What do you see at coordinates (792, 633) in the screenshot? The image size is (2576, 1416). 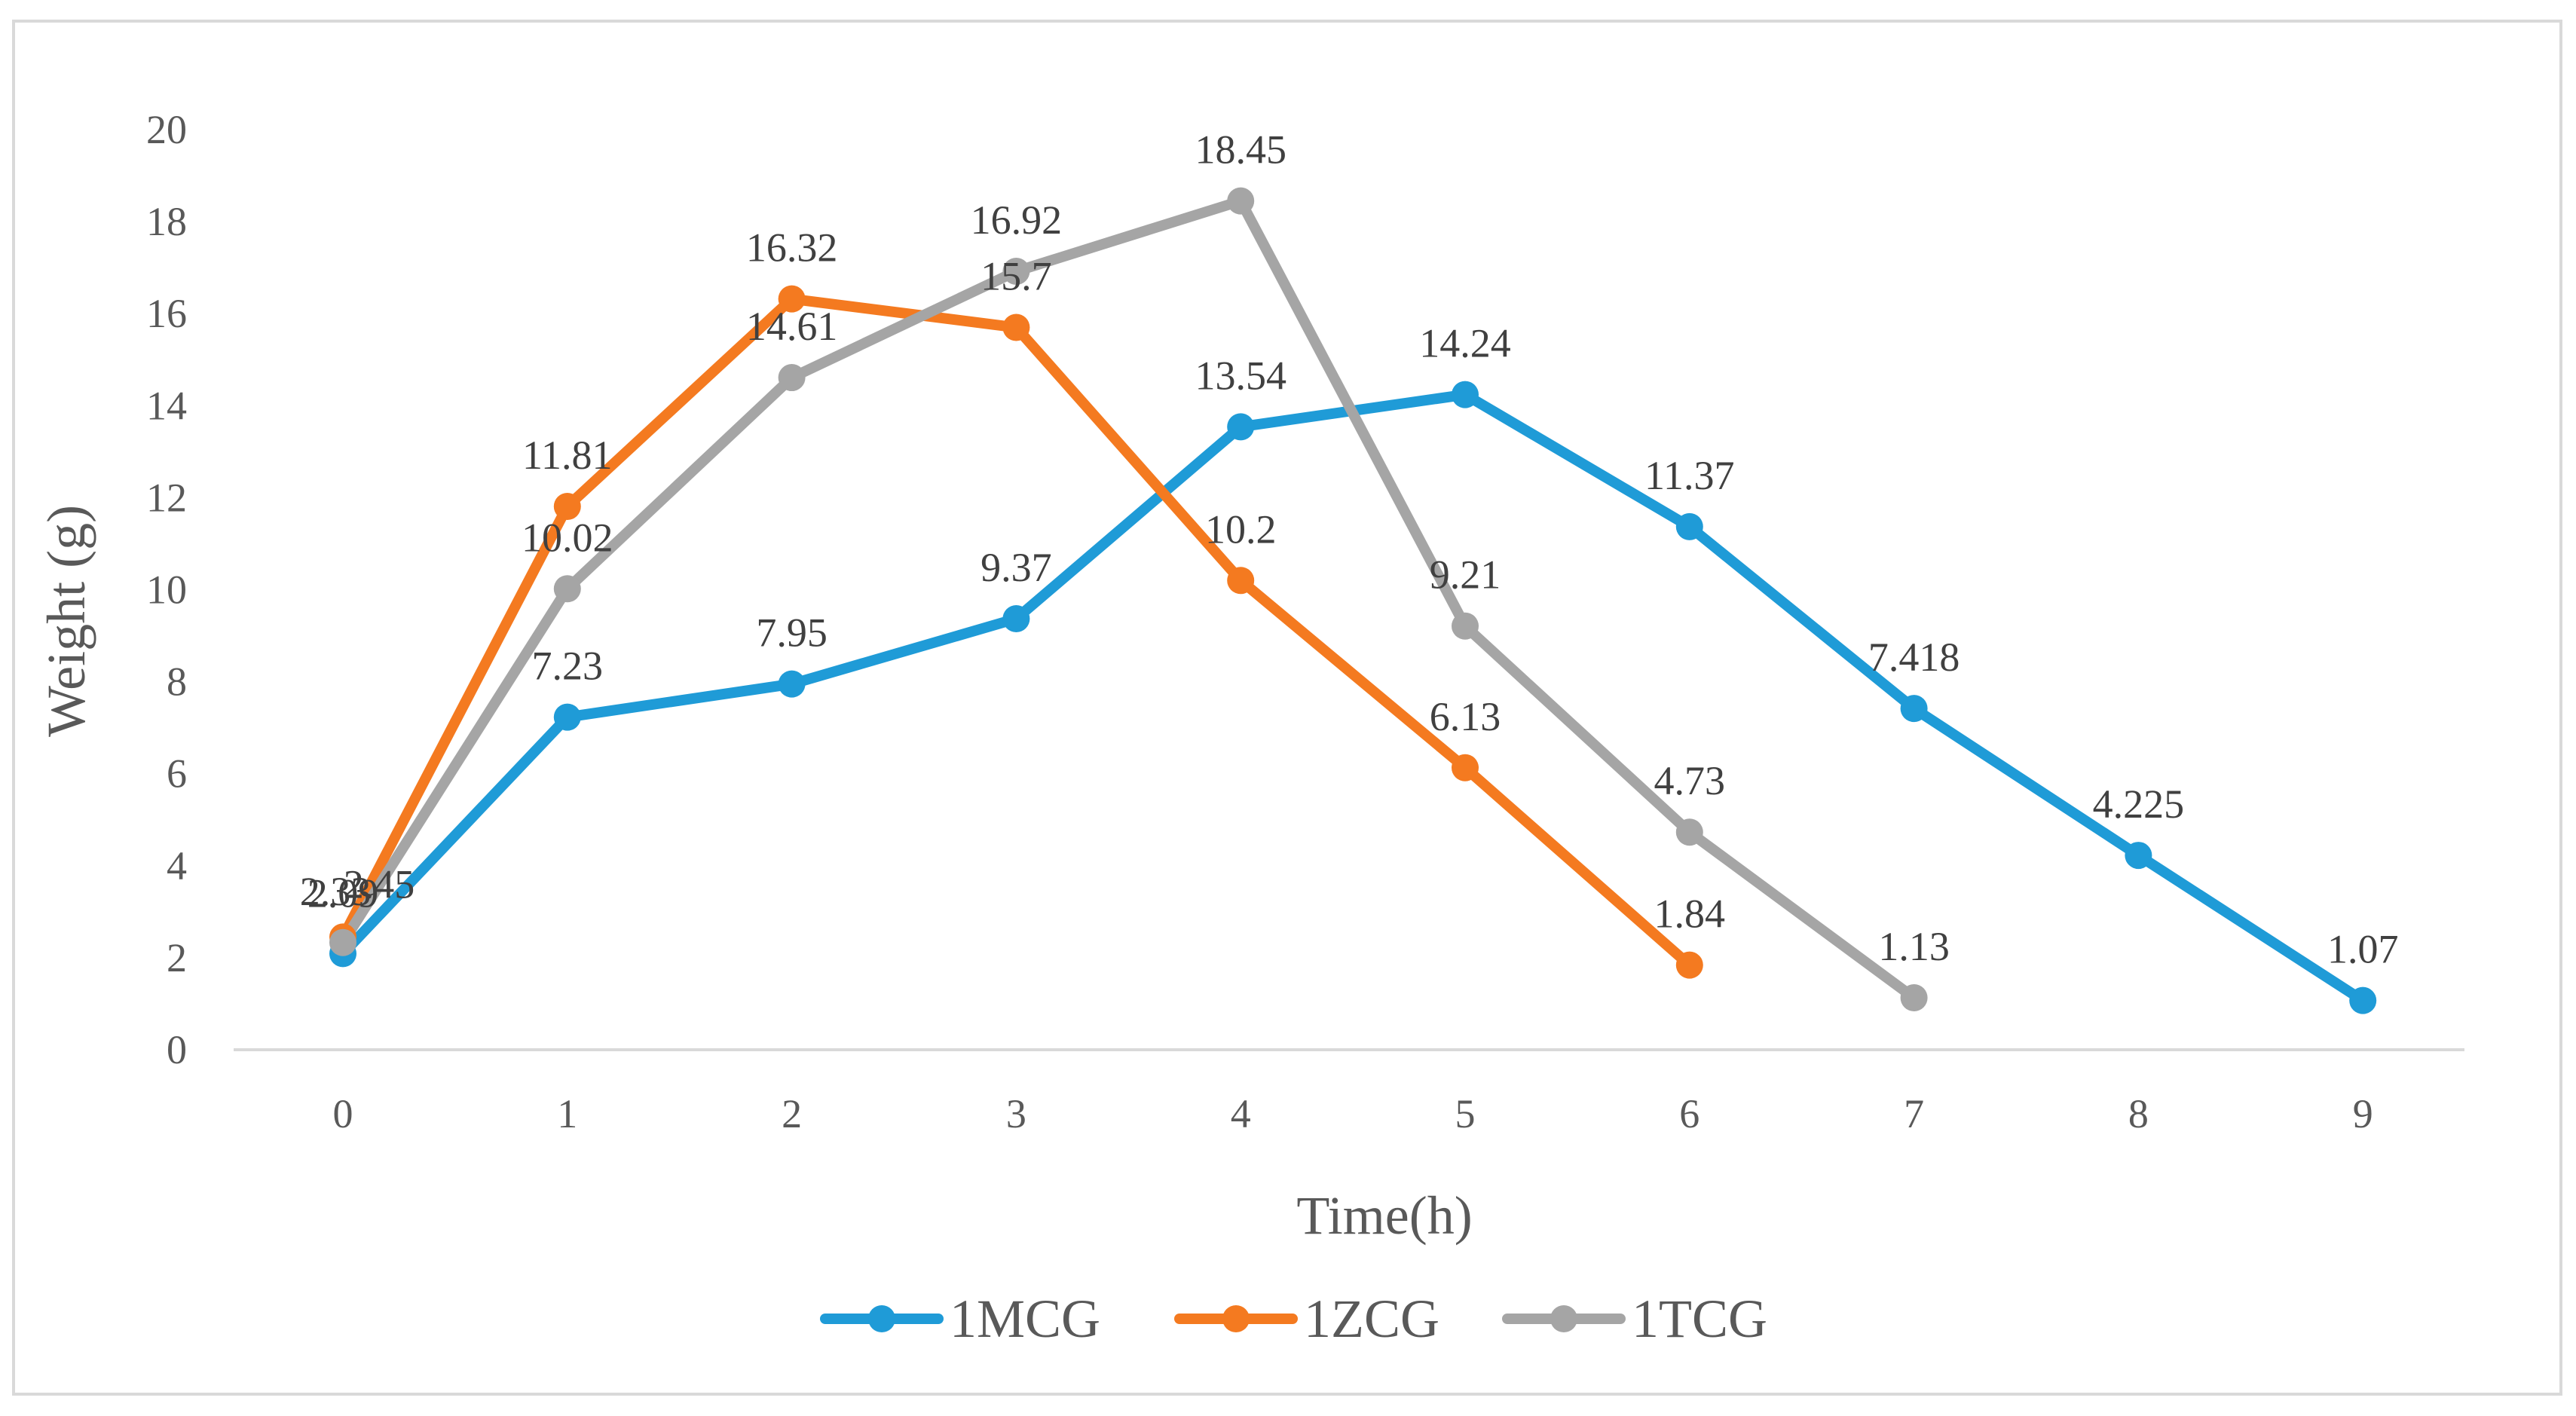 I see `data-label-1mcg: 7.95` at bounding box center [792, 633].